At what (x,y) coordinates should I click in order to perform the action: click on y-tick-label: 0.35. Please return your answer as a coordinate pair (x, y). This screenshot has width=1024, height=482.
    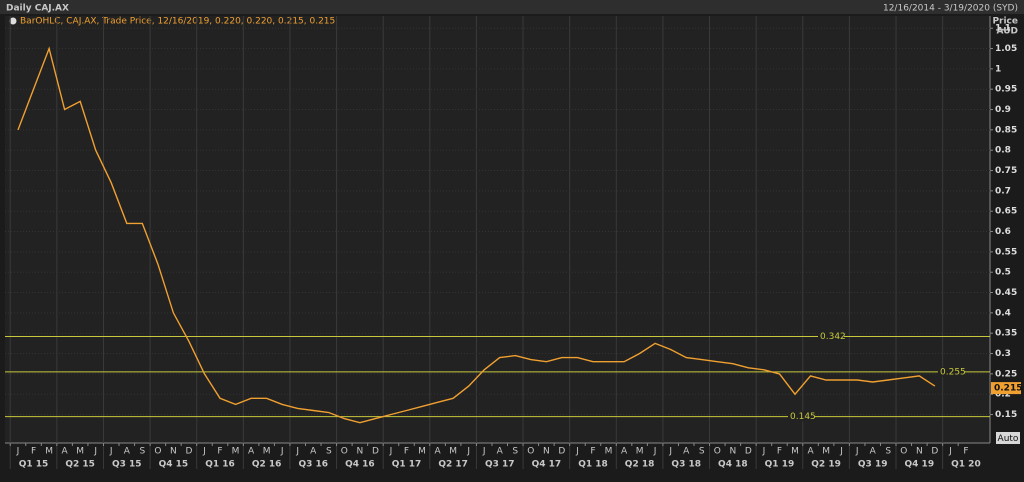
    Looking at the image, I should click on (1006, 334).